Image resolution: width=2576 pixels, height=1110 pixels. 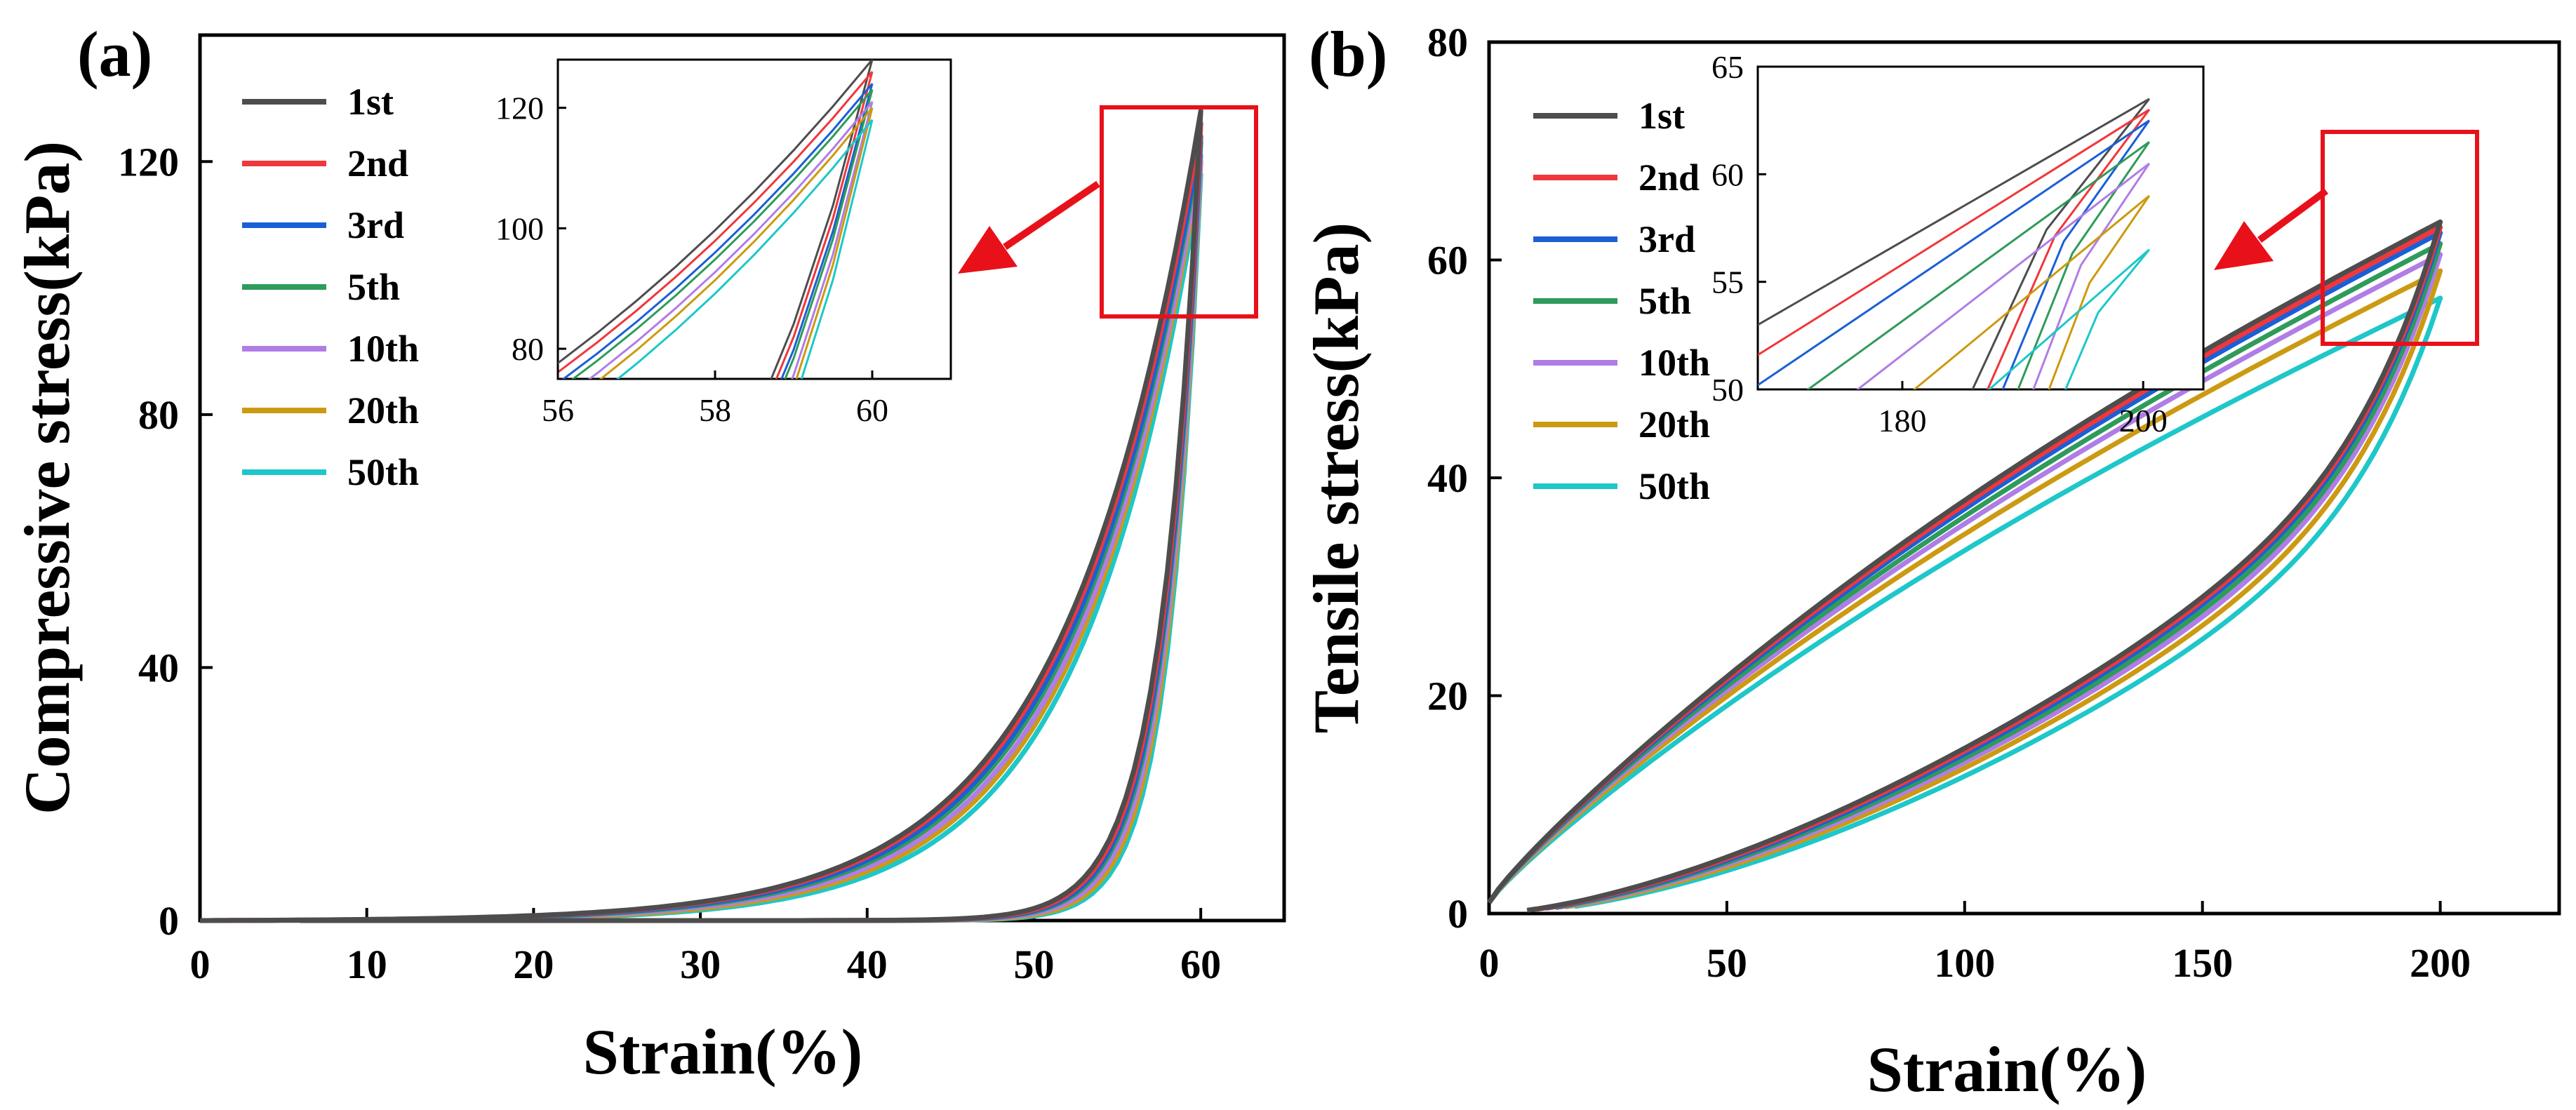 What do you see at coordinates (715, 410) in the screenshot?
I see `x-tick-label: 58` at bounding box center [715, 410].